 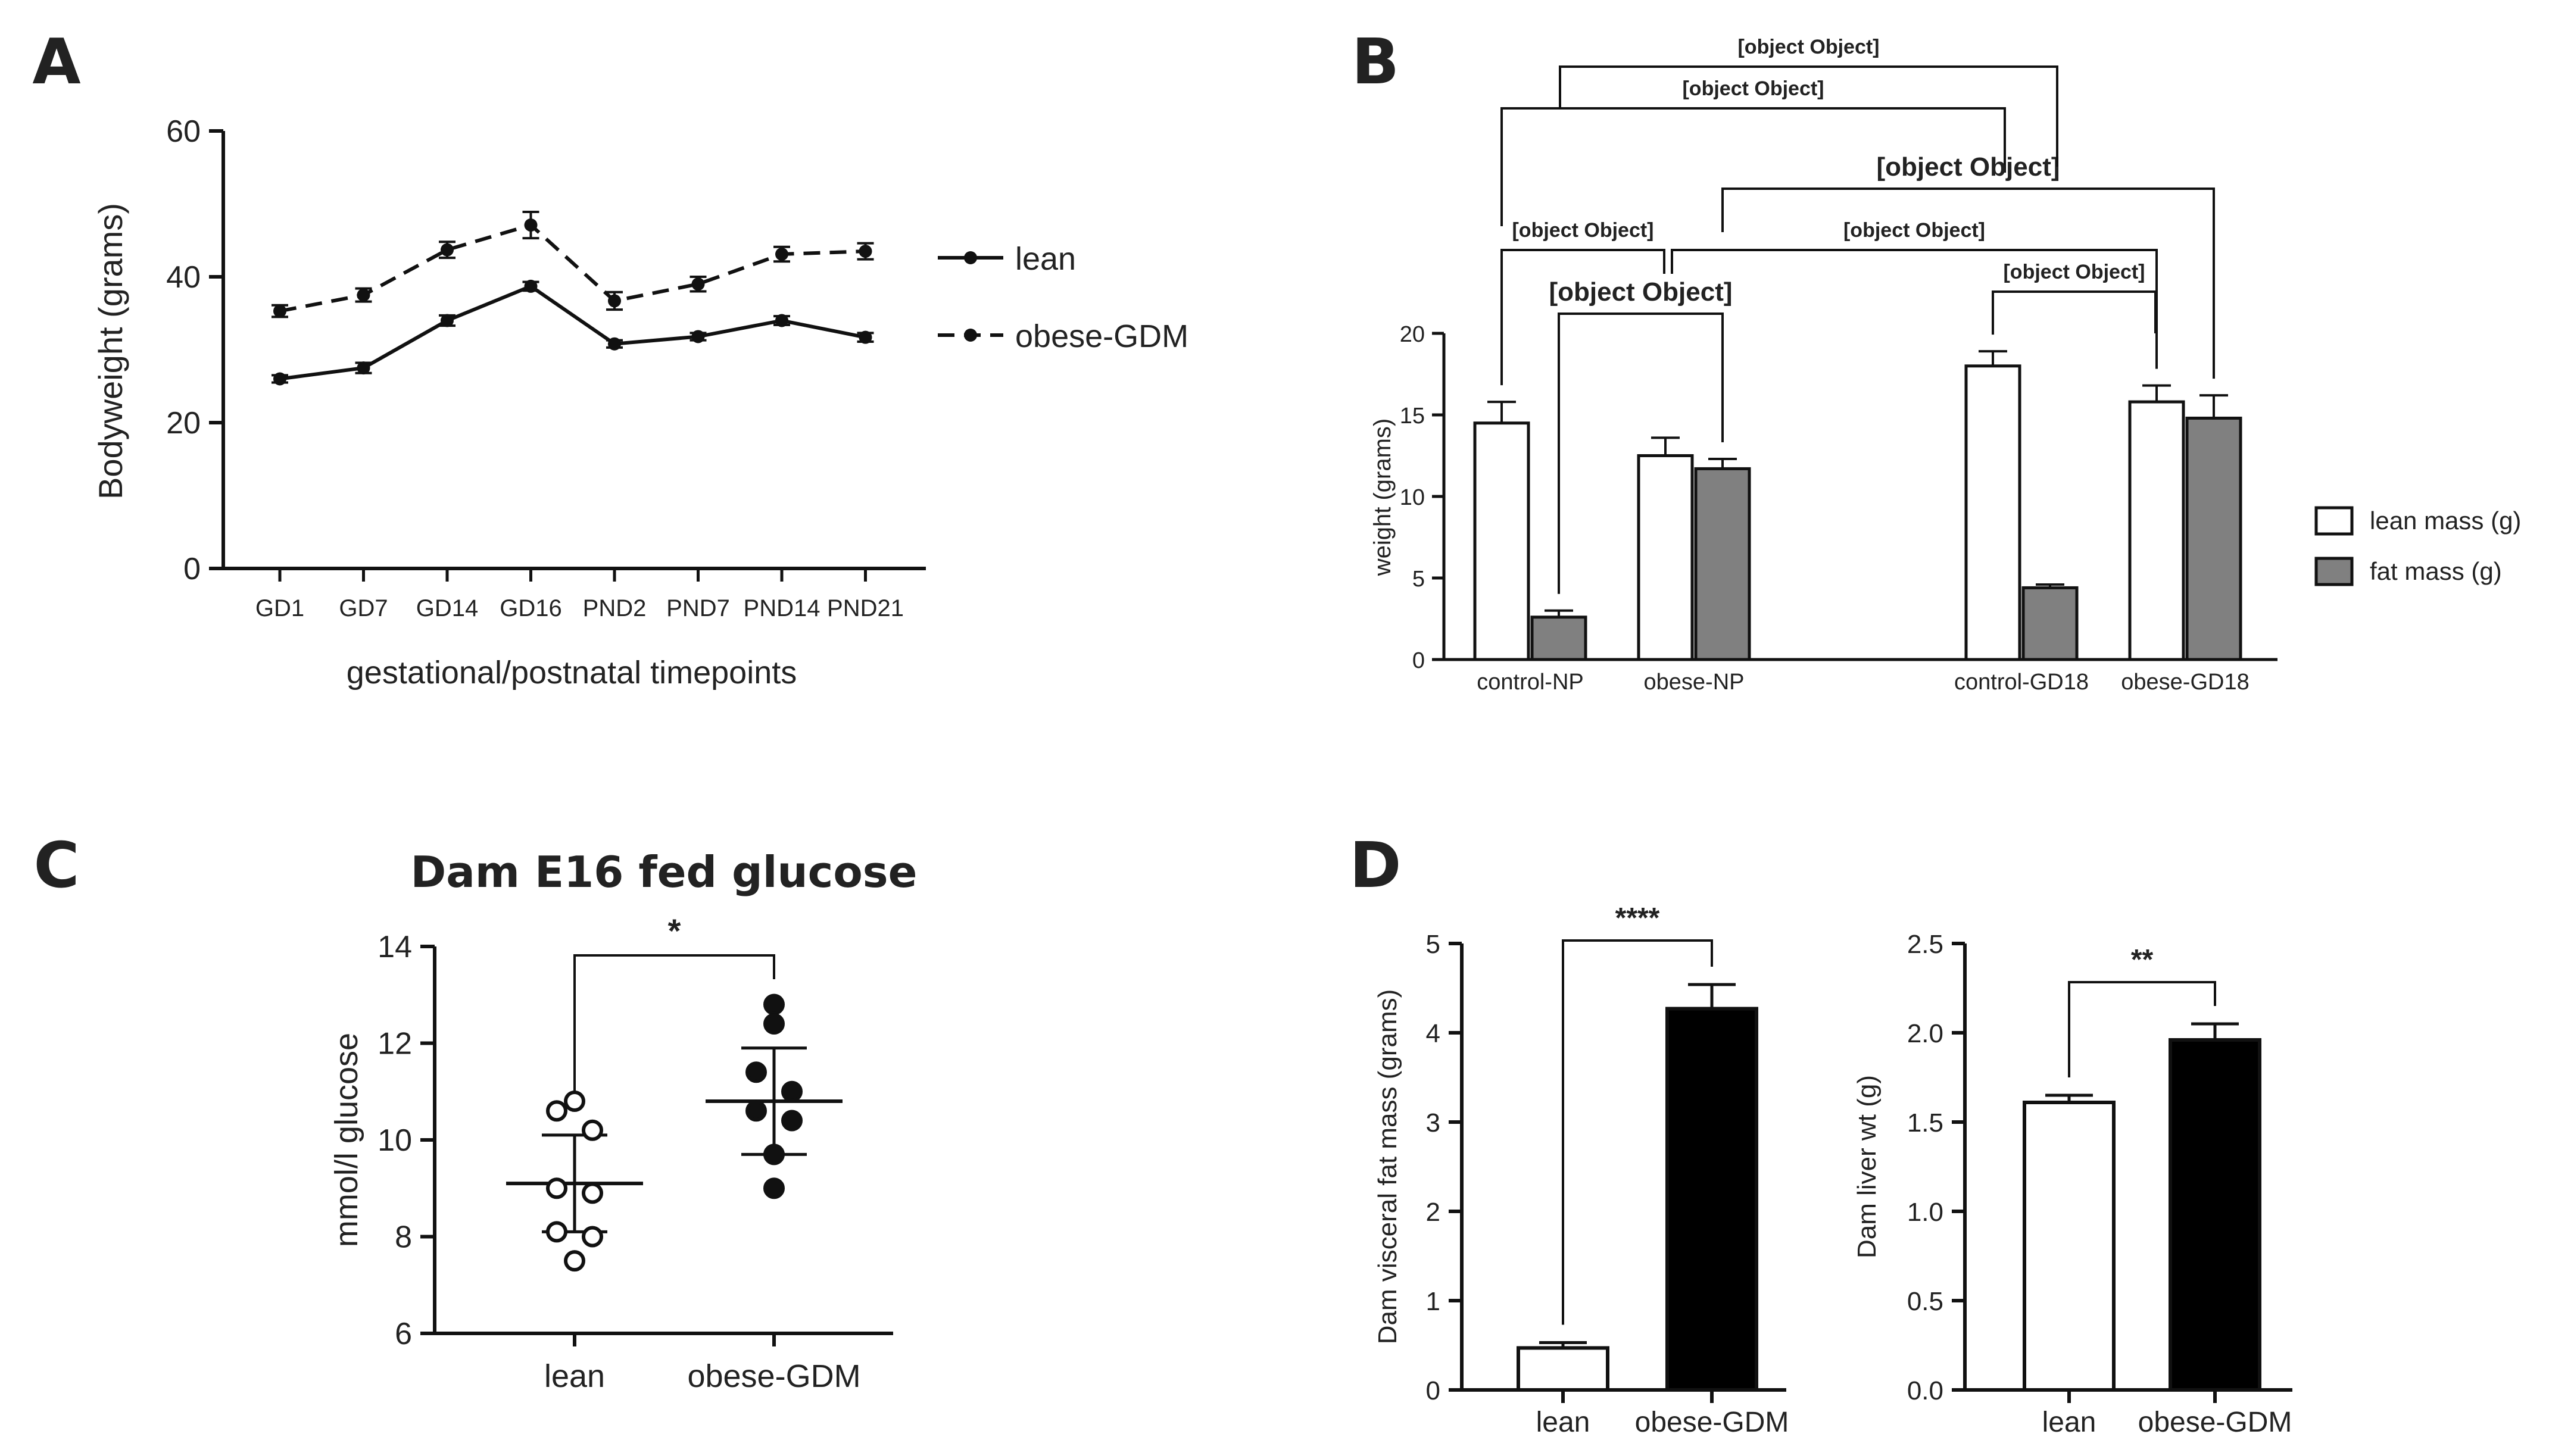 I want to click on a-ytick-label: 40, so click(x=183, y=277).